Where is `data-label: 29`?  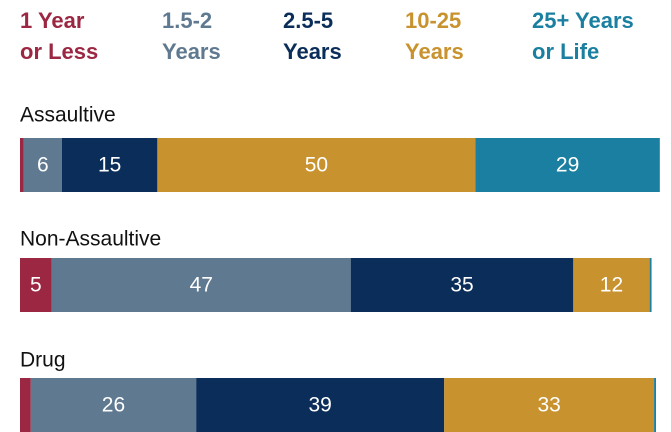 data-label: 29 is located at coordinates (567, 165).